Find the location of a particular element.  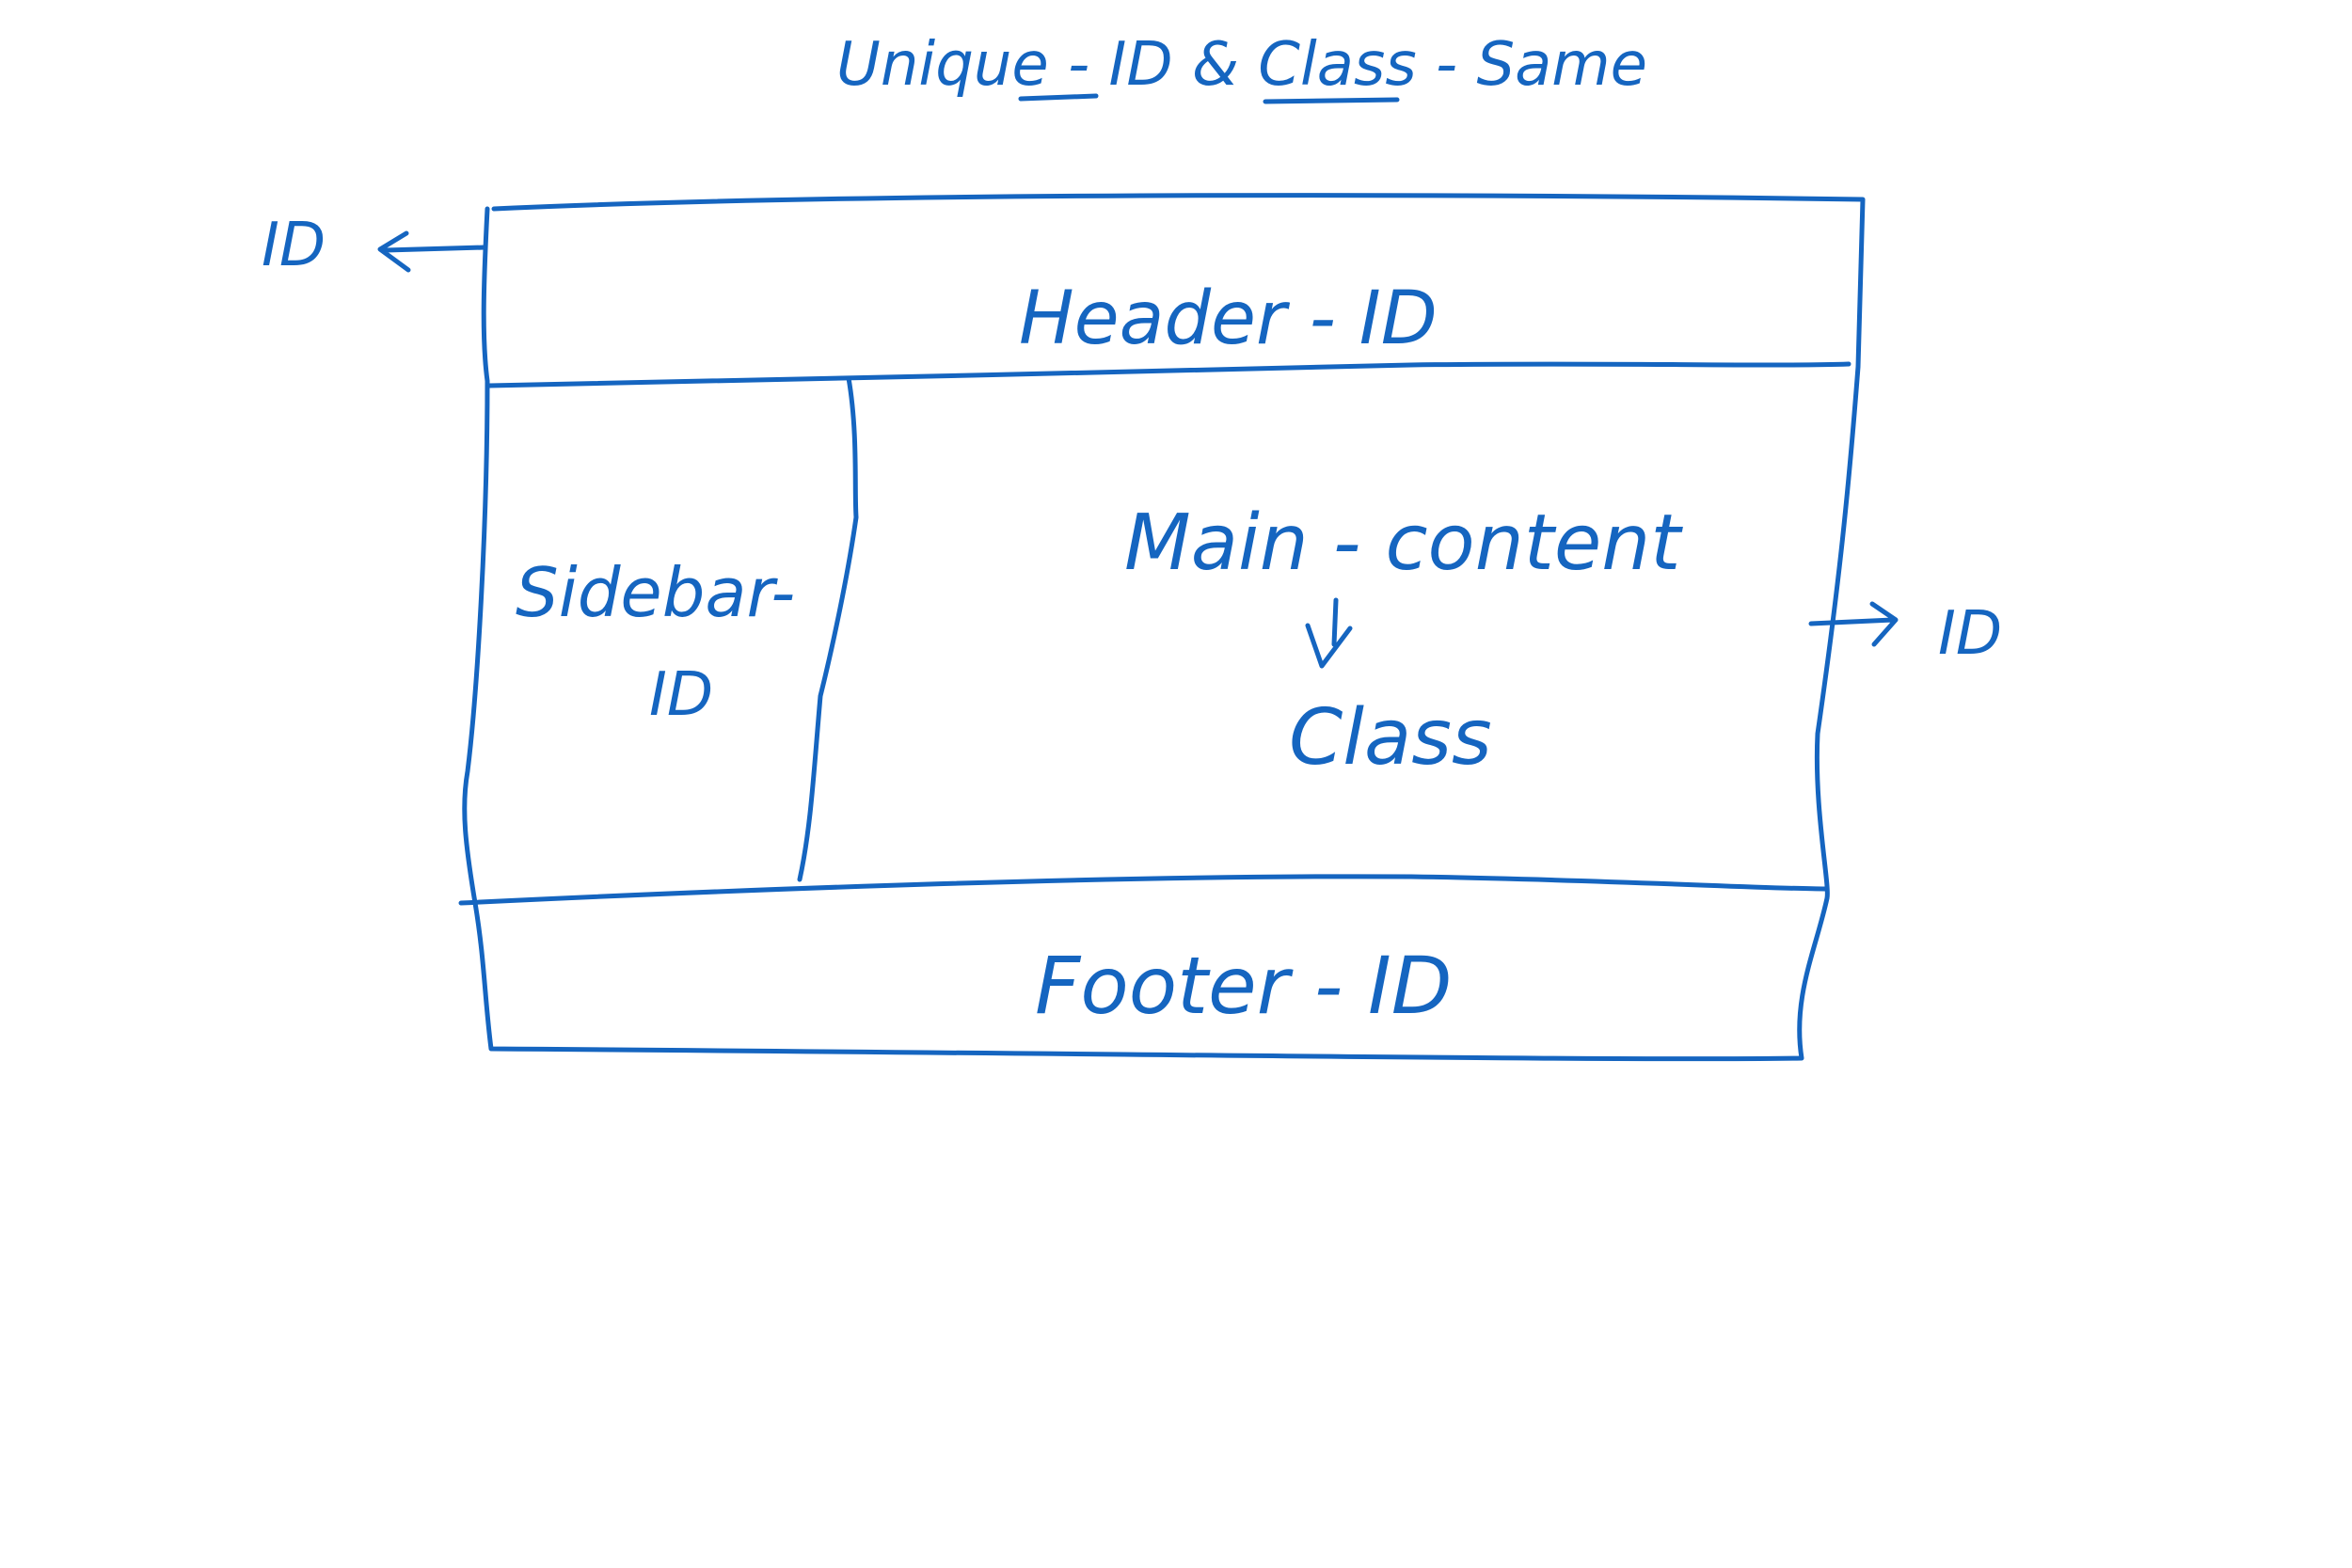

page-title: Unique - ID & Class - Same is located at coordinates (1241, 65).